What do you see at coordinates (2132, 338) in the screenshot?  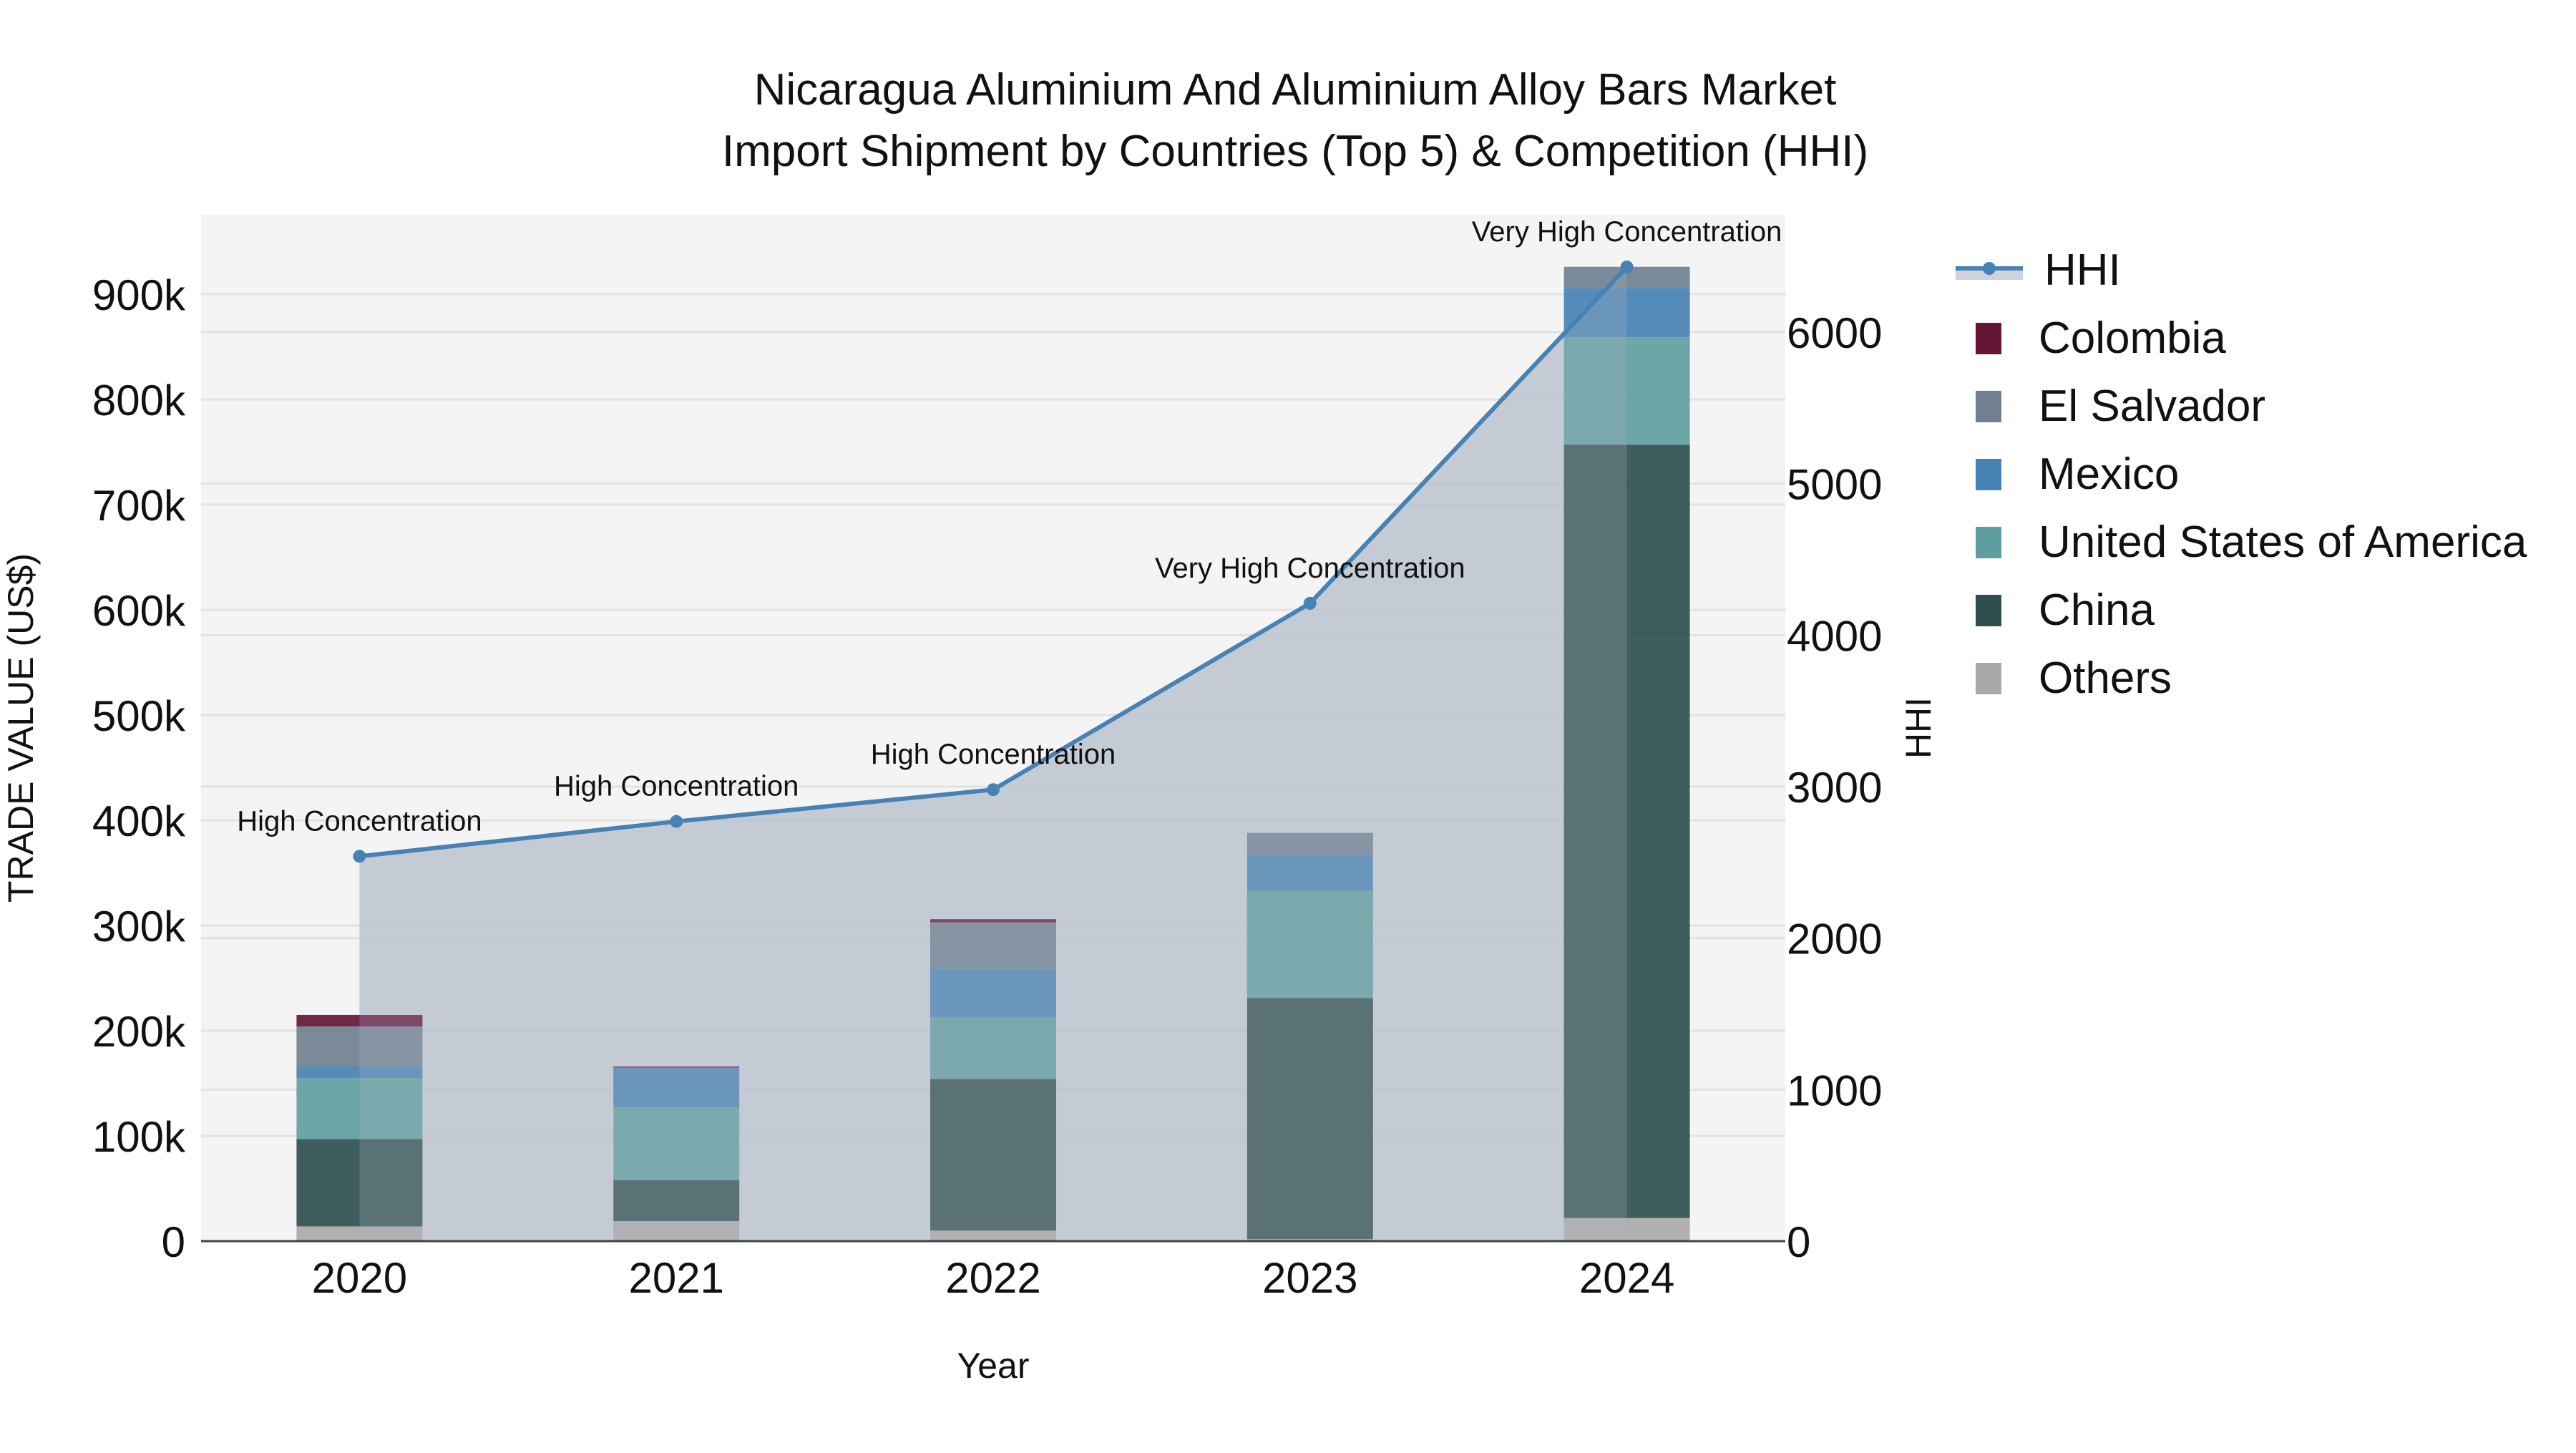 I see `legend-label: Colombia` at bounding box center [2132, 338].